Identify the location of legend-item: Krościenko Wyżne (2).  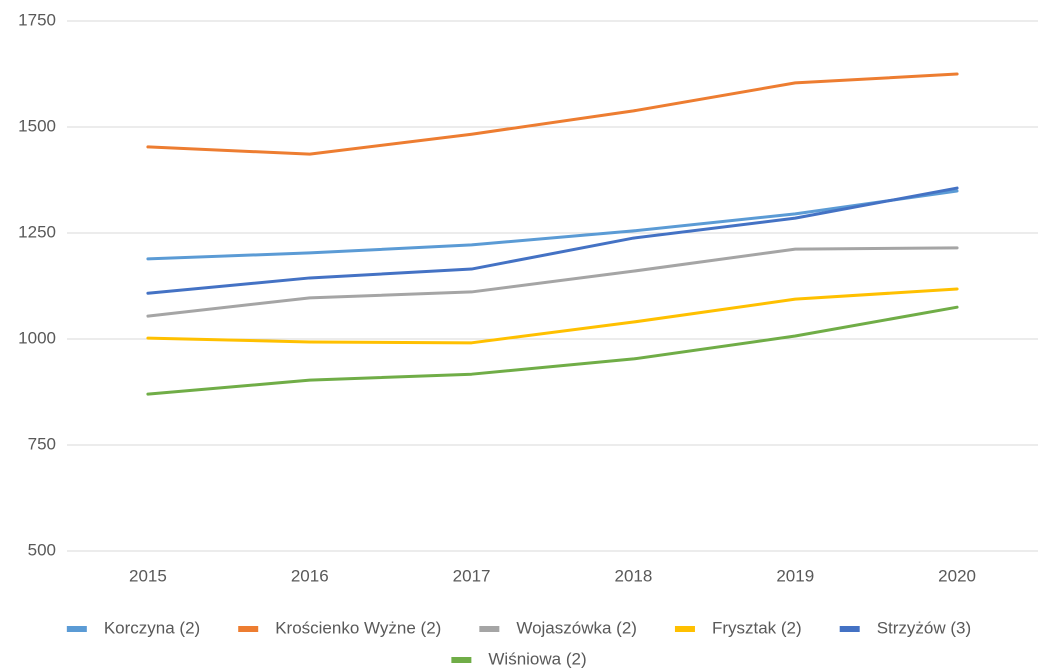
(339, 627).